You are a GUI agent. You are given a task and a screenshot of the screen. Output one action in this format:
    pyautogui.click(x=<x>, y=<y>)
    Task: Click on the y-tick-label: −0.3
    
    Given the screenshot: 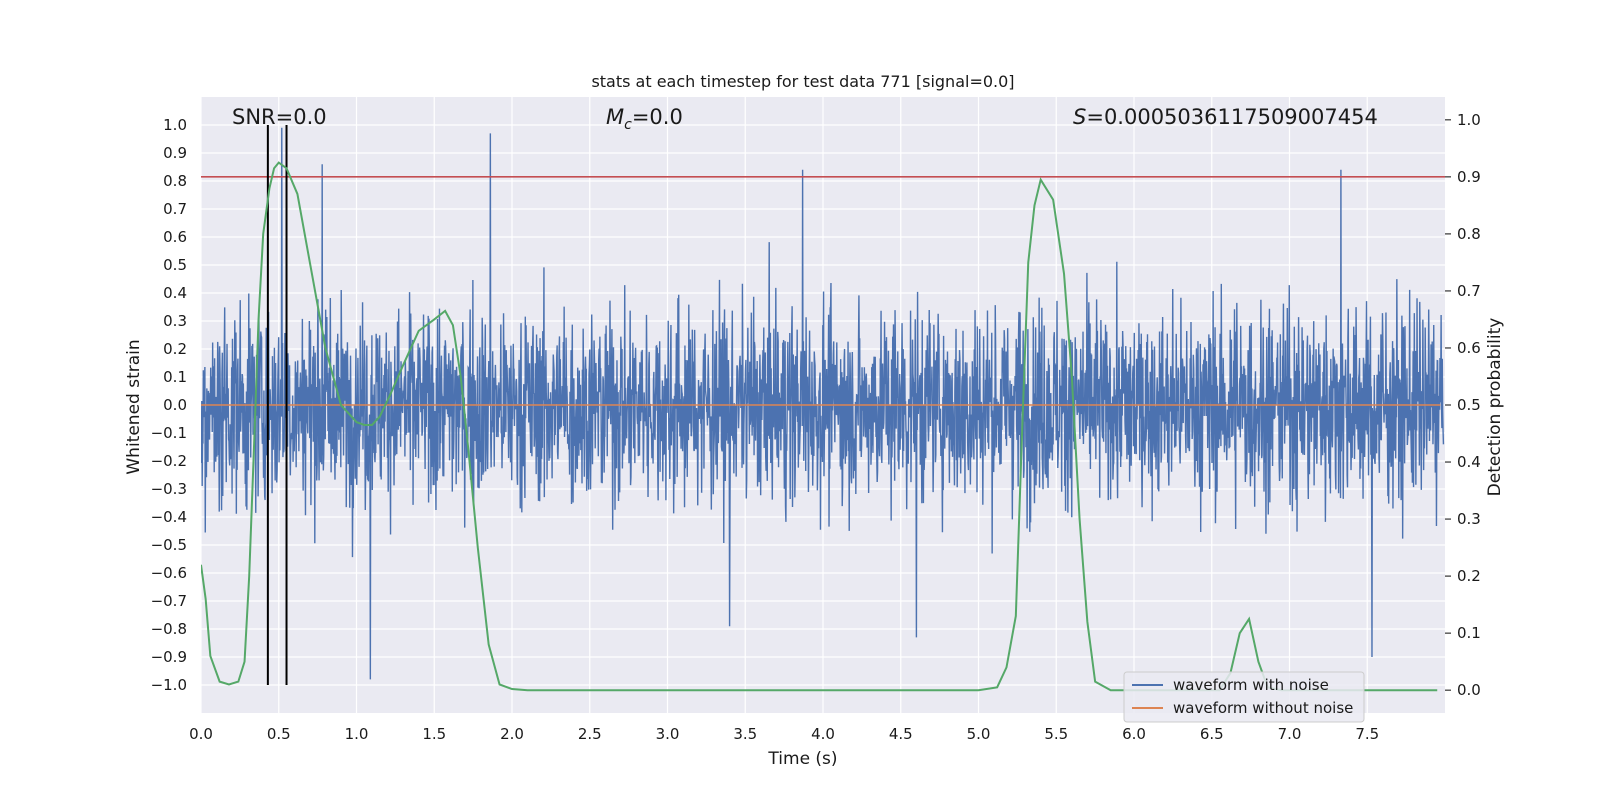 What is the action you would take?
    pyautogui.click(x=169, y=489)
    